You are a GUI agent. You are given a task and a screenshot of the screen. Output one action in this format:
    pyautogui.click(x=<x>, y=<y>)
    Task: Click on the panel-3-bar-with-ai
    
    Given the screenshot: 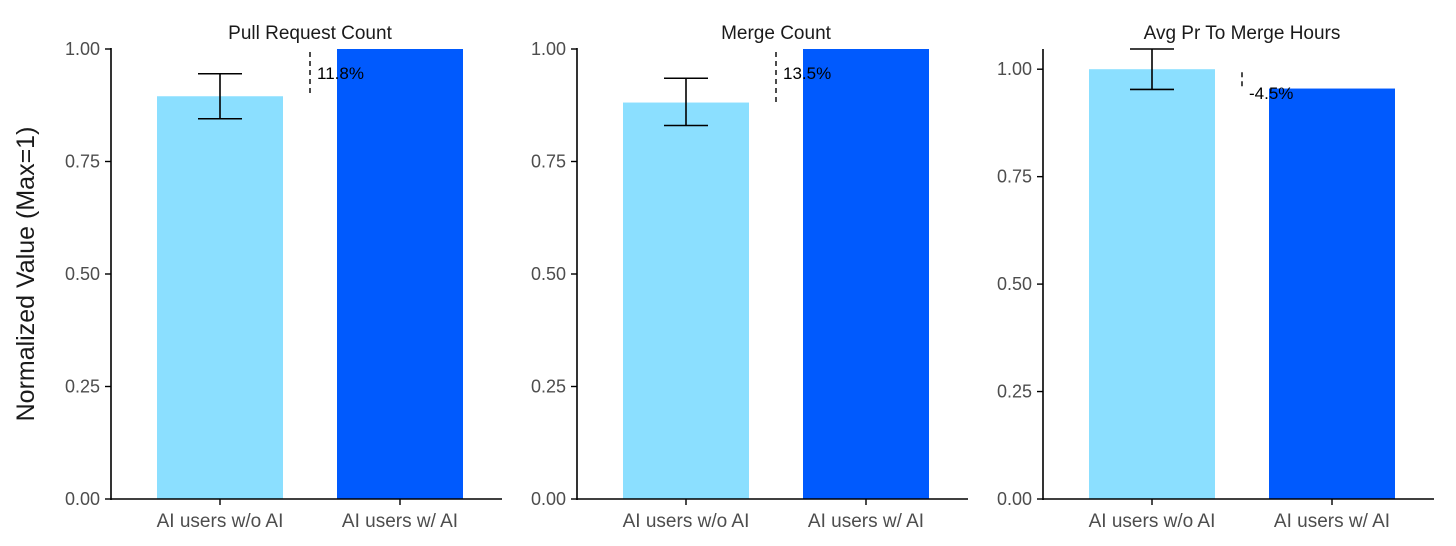 What is the action you would take?
    pyautogui.click(x=1332, y=293)
    